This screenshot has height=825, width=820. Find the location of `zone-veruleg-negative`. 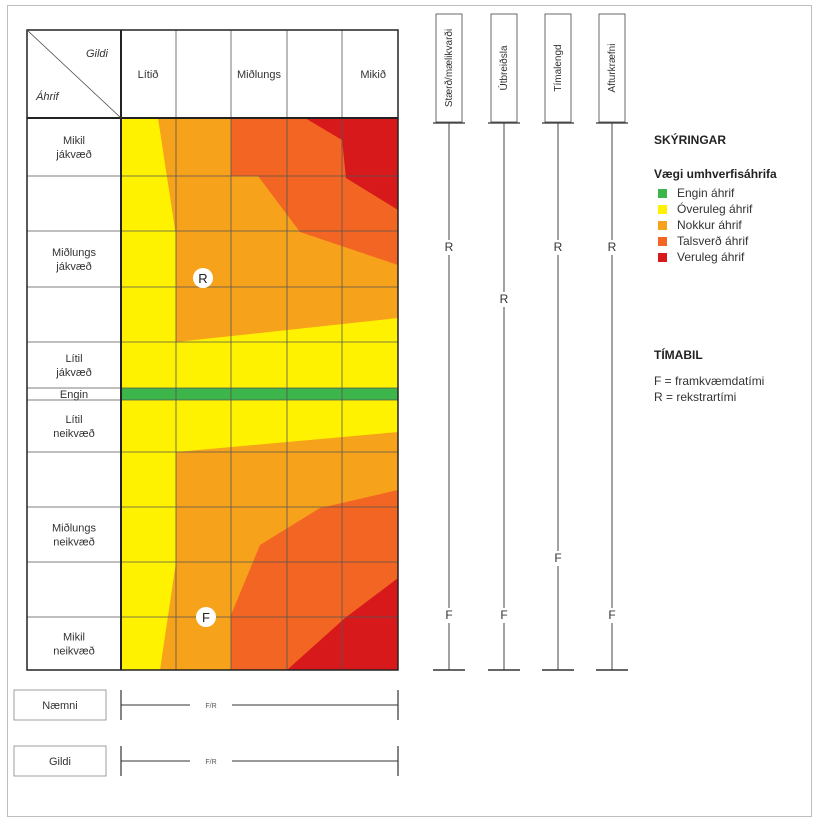

zone-veruleg-negative is located at coordinates (342, 624).